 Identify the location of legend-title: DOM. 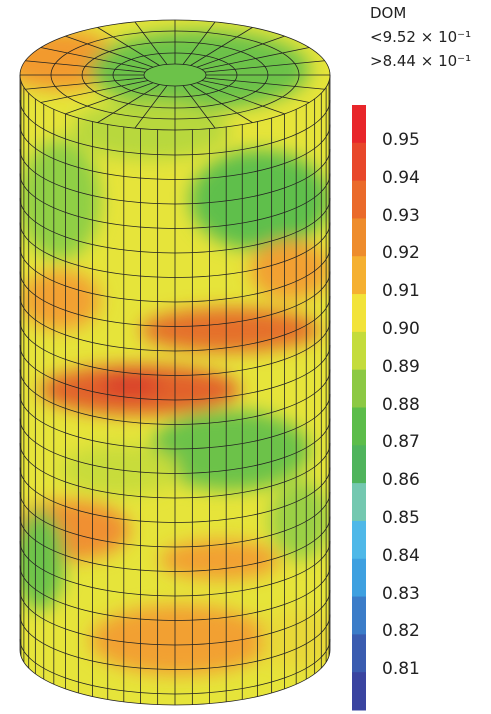
(388, 13).